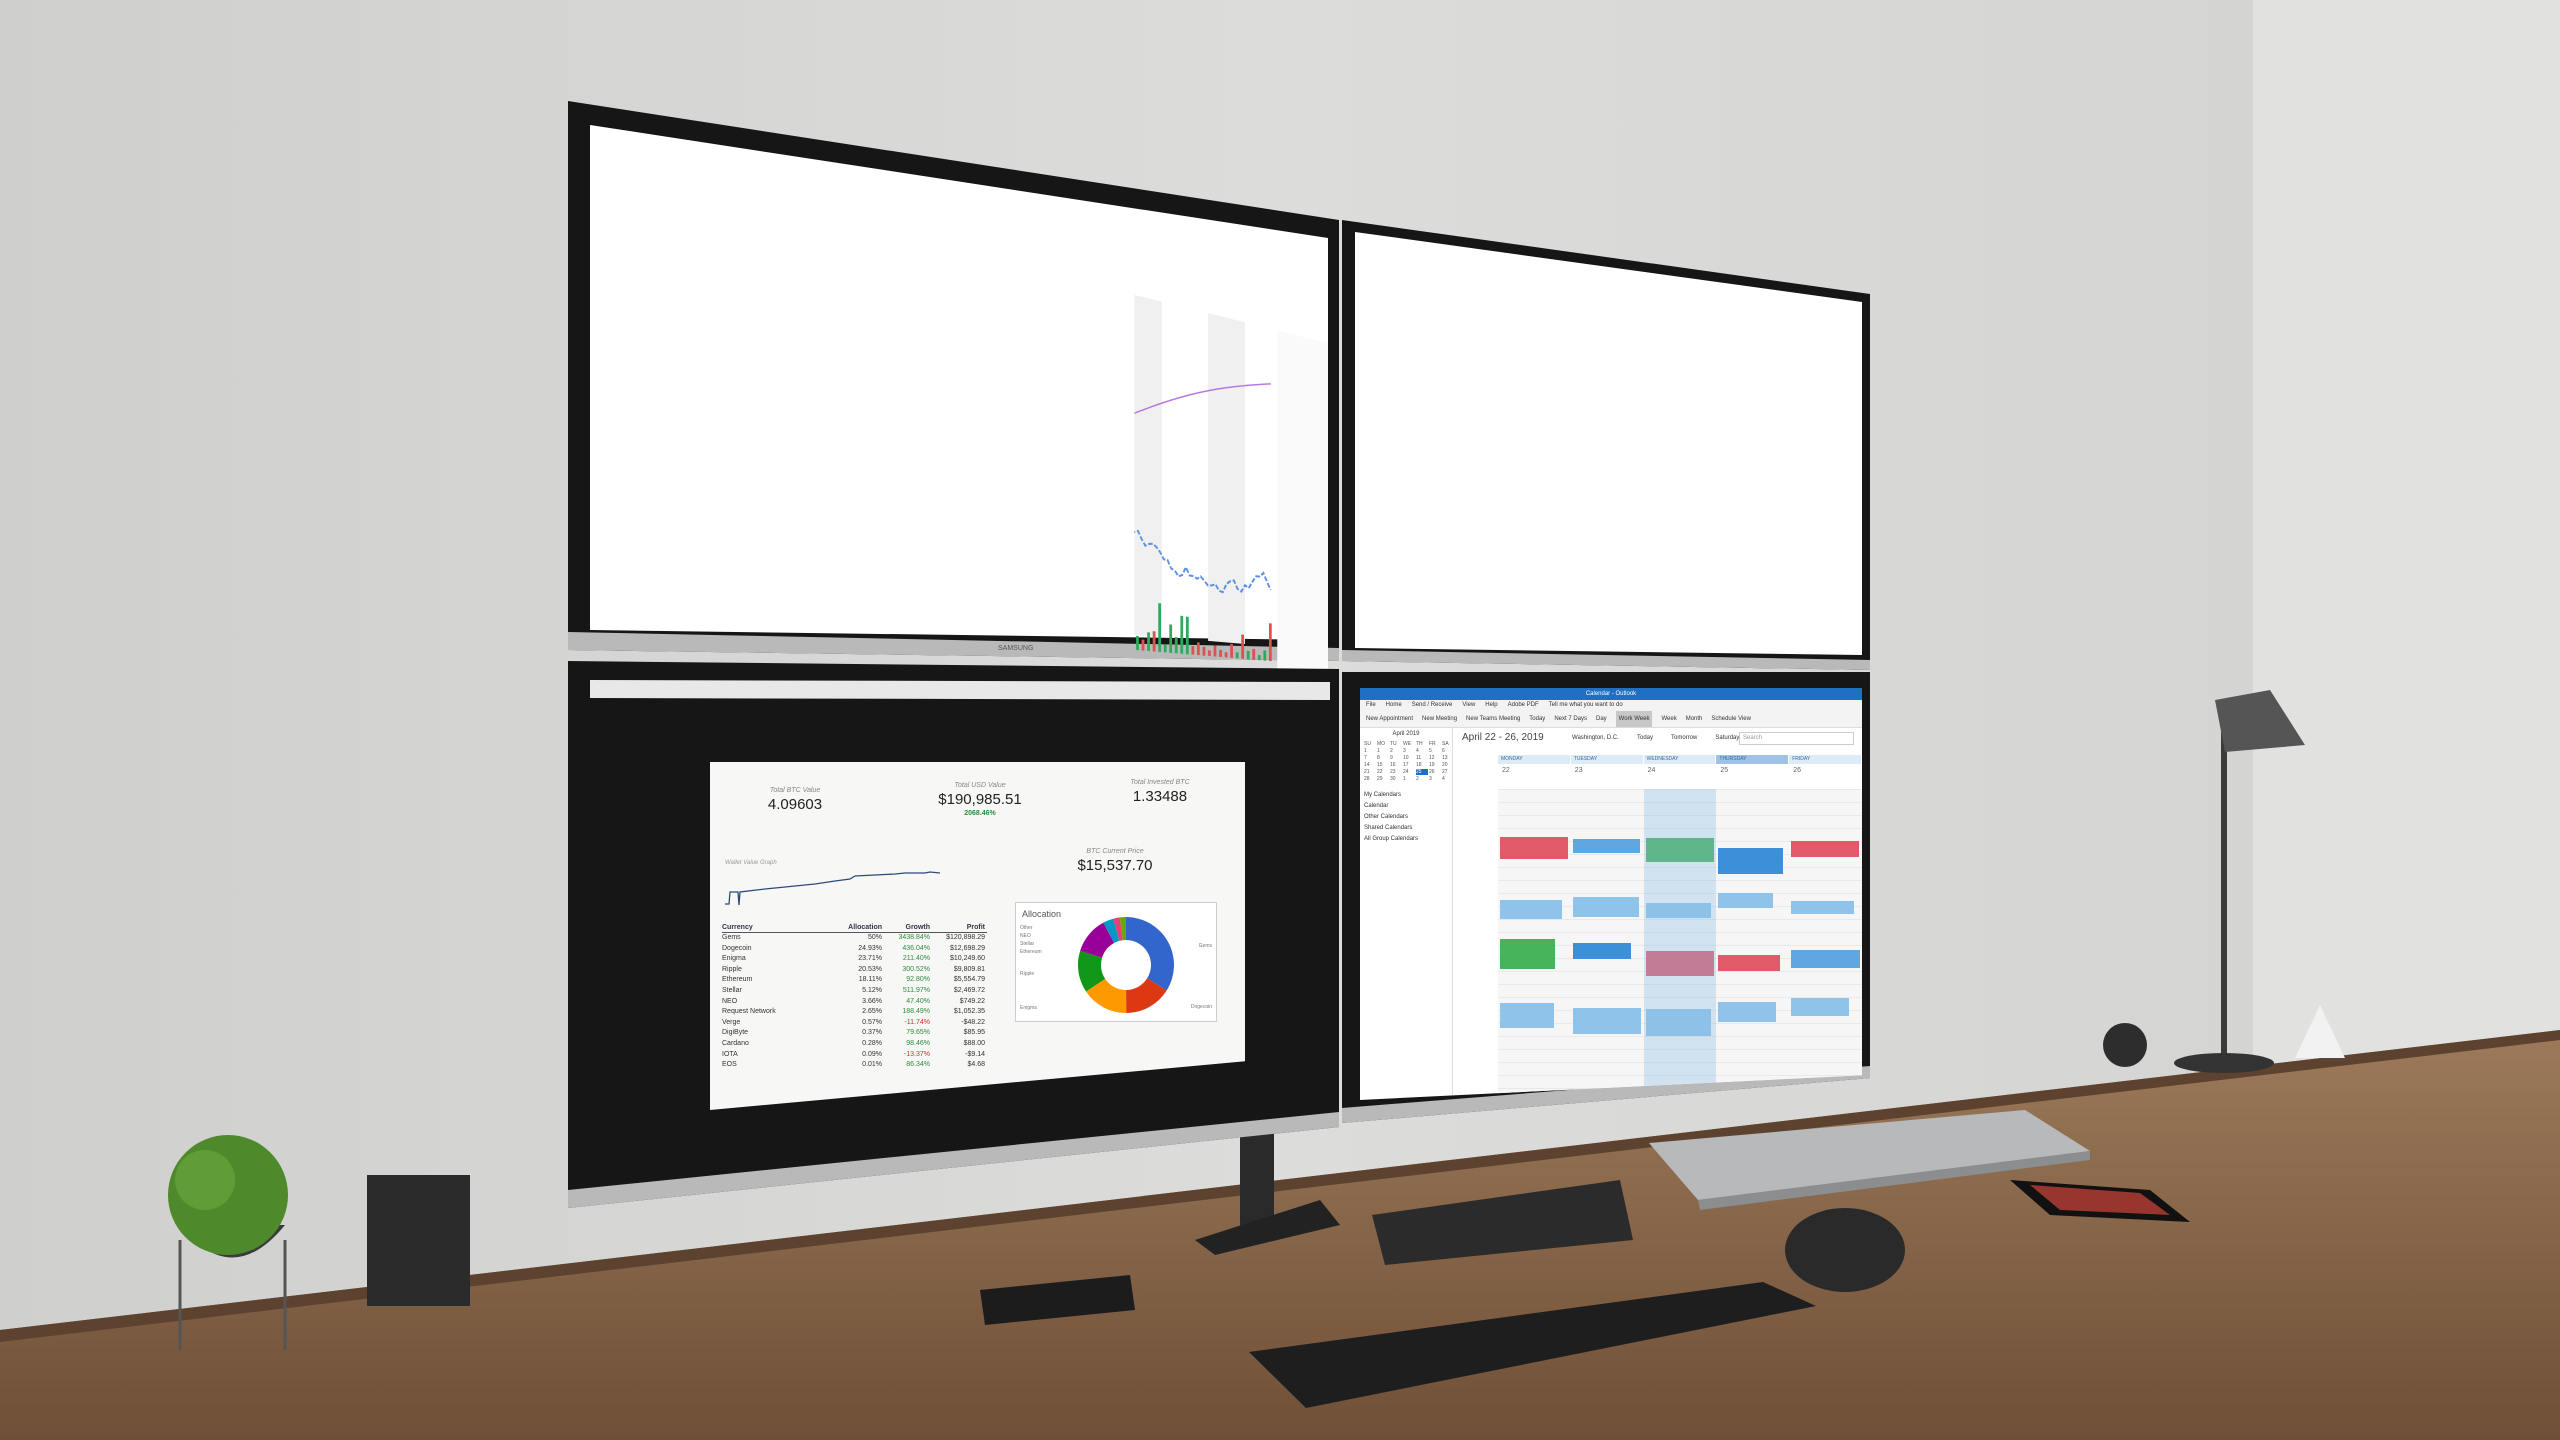 The image size is (2560, 1440). What do you see at coordinates (1570, 719) in the screenshot?
I see `ribbon-button: Next 7 Days` at bounding box center [1570, 719].